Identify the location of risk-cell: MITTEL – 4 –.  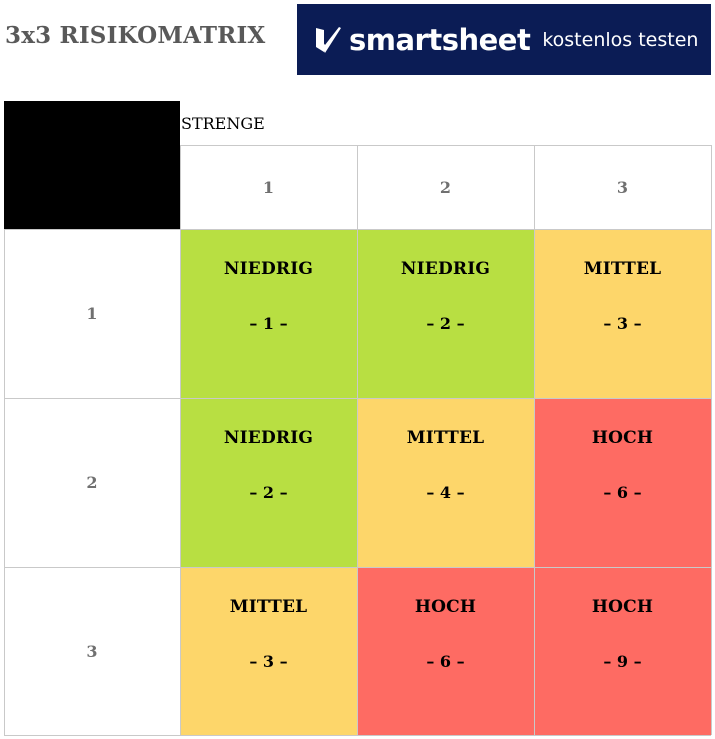
(445, 482).